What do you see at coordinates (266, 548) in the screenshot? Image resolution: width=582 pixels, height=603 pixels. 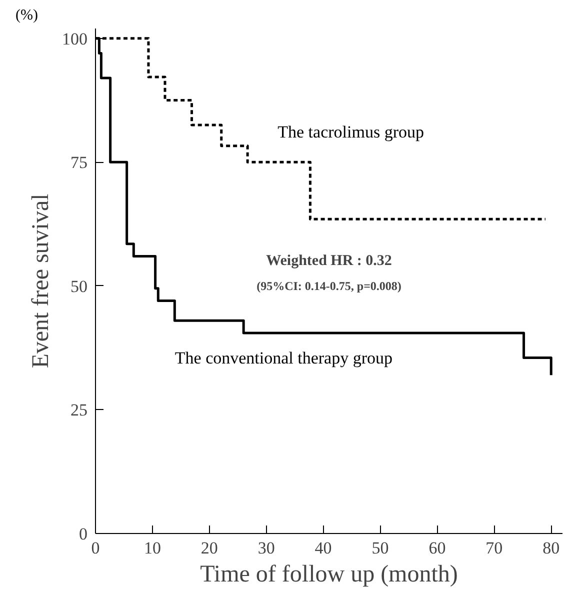 I see `x-tick-label: 30` at bounding box center [266, 548].